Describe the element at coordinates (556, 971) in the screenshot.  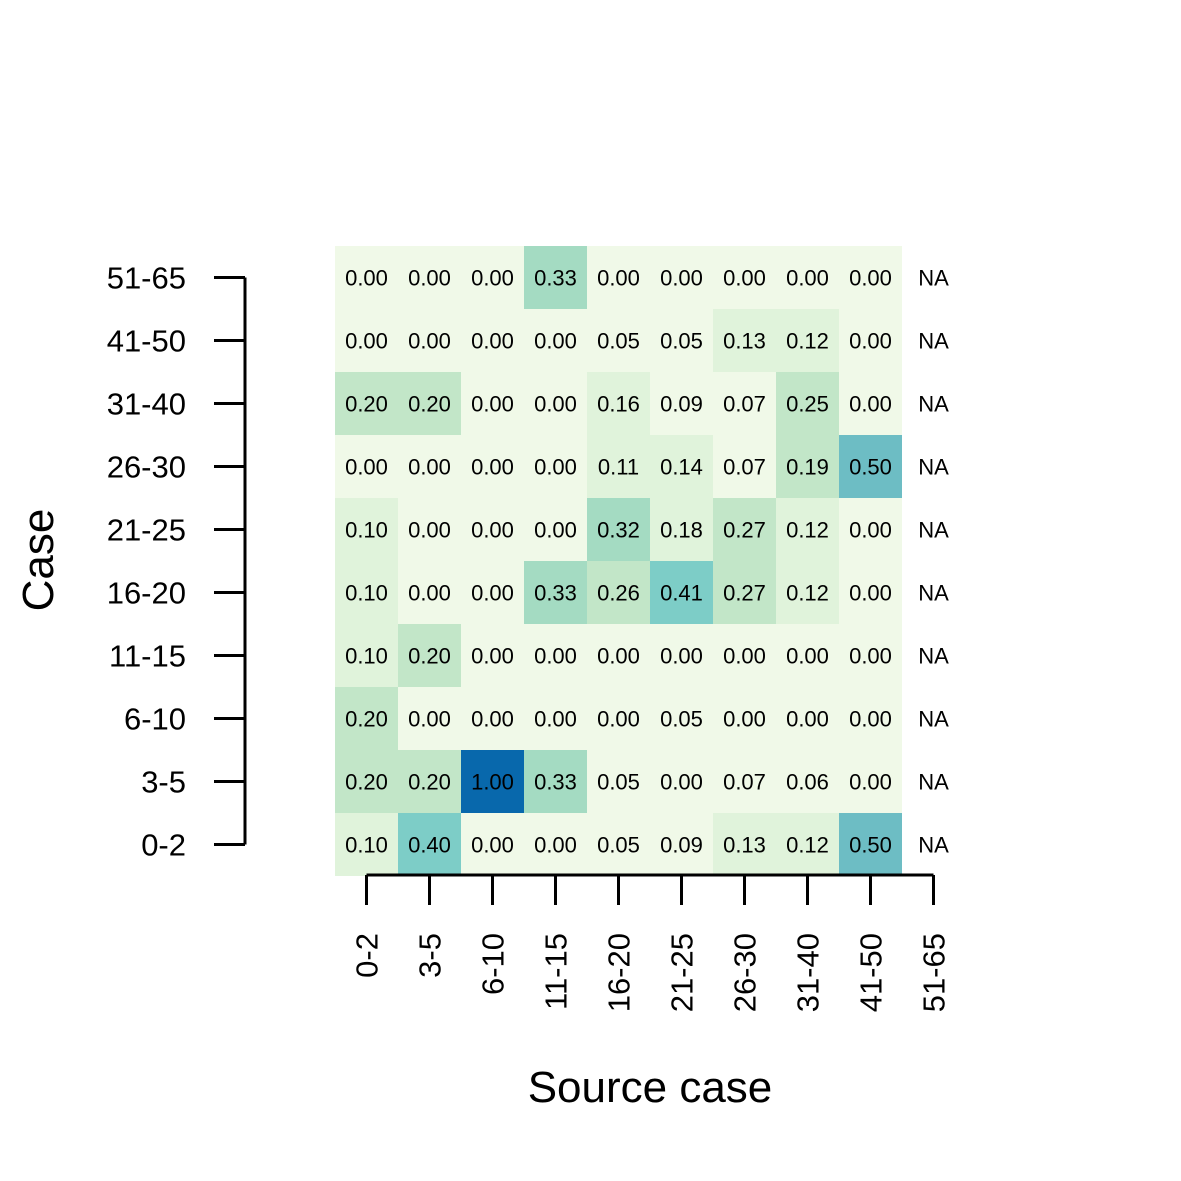
I see `x-tick-label: 11-15` at that location.